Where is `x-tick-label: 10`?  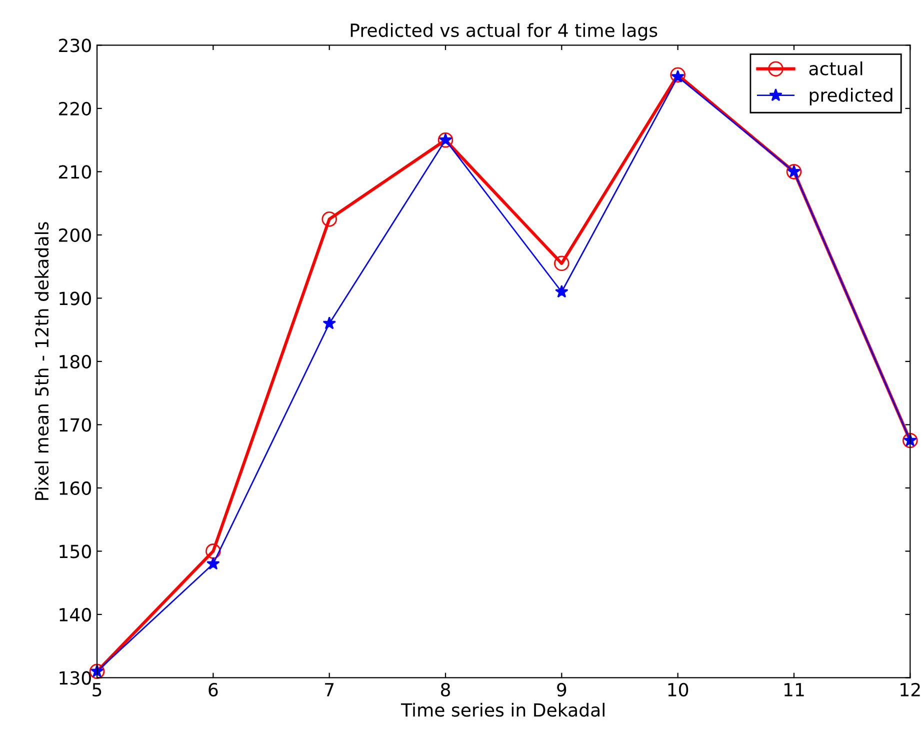
x-tick-label: 10 is located at coordinates (678, 689).